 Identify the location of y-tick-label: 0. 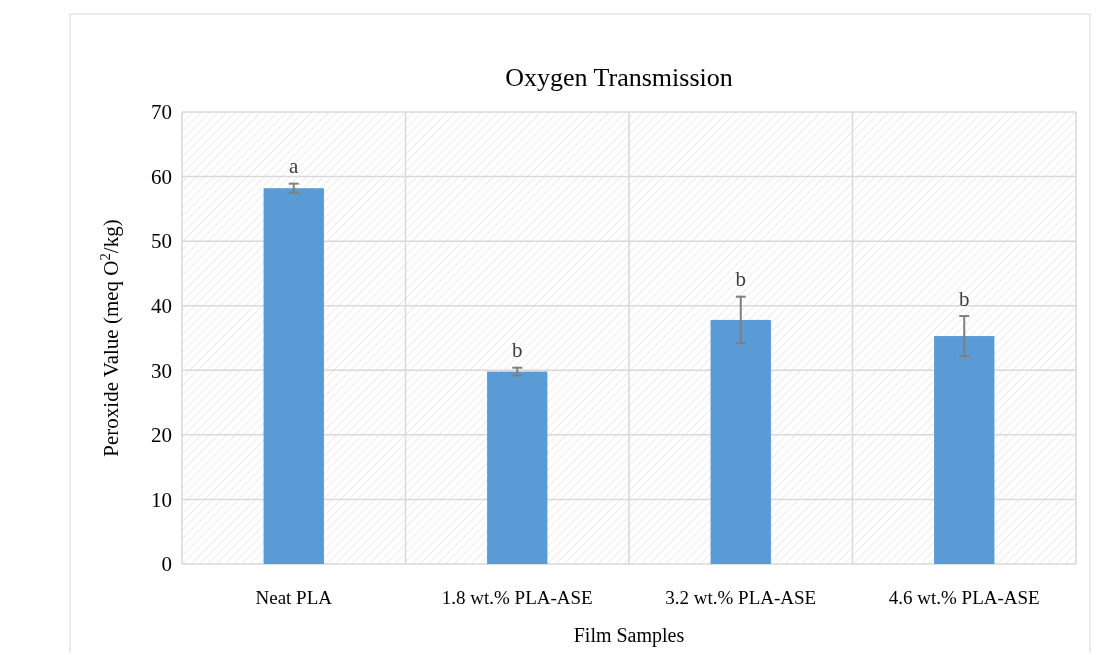
(166, 564).